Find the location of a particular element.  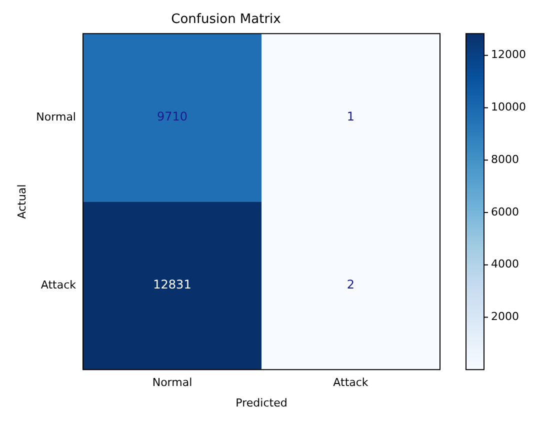

color-bar-label: 6000 is located at coordinates (505, 211).